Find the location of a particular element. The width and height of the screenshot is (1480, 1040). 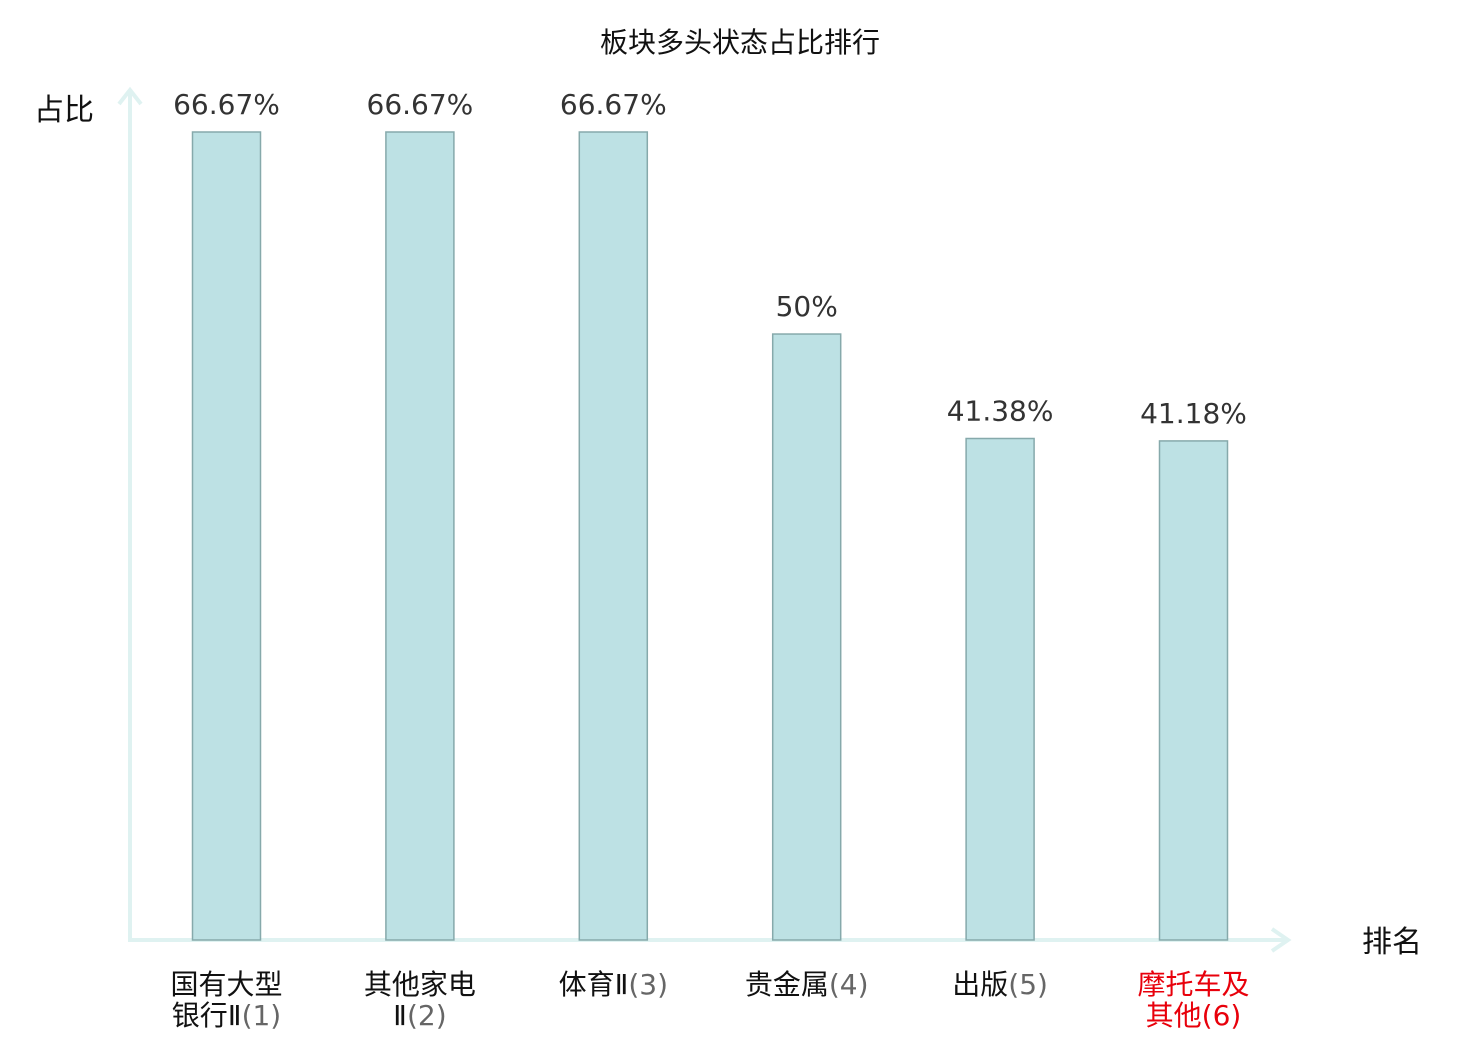

x-axis is located at coordinates (710, 940).